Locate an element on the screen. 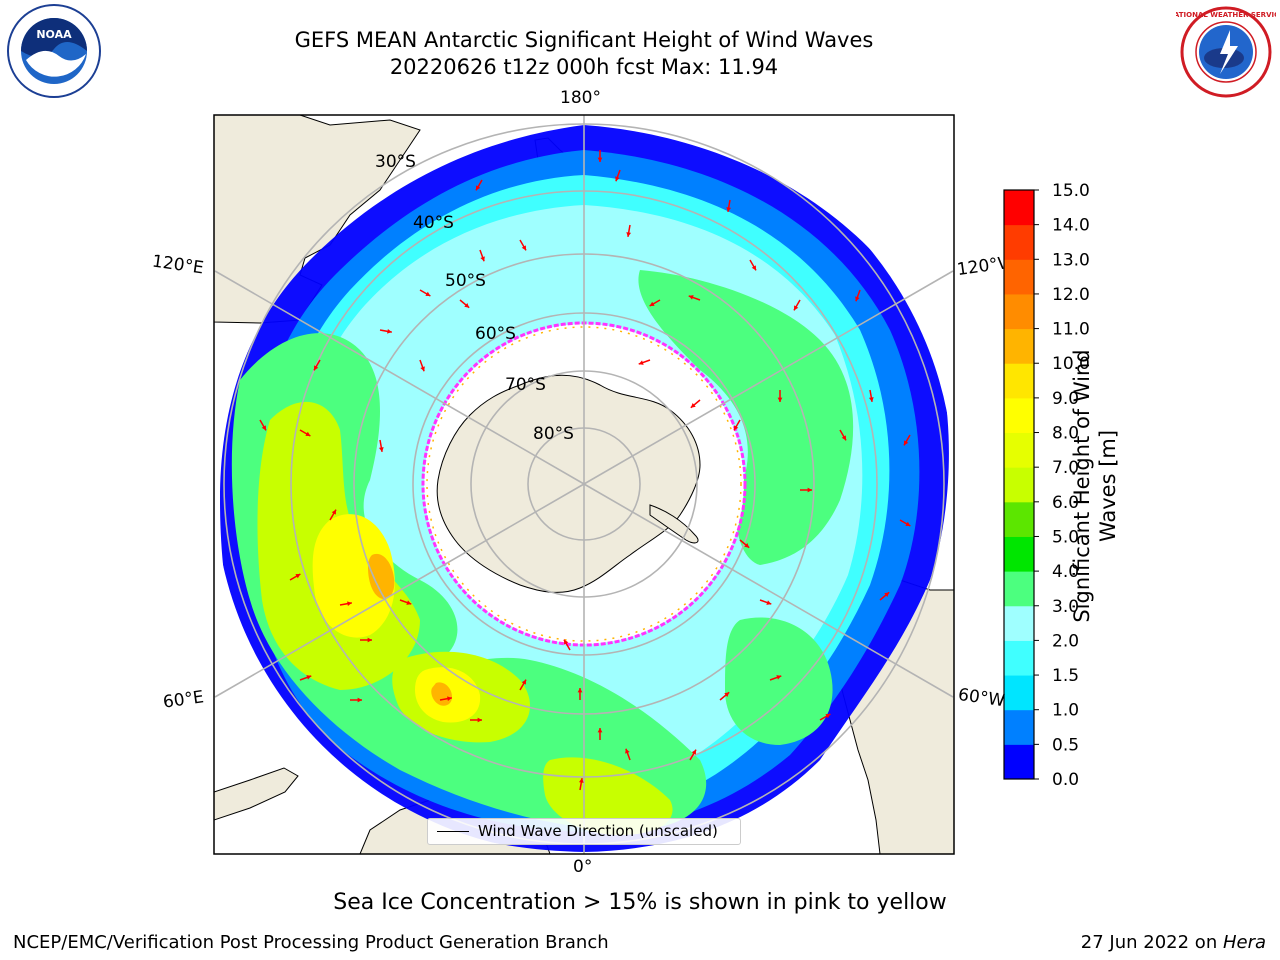  date-footer: 27 Jun 2022 on Hera is located at coordinates (1173, 942).